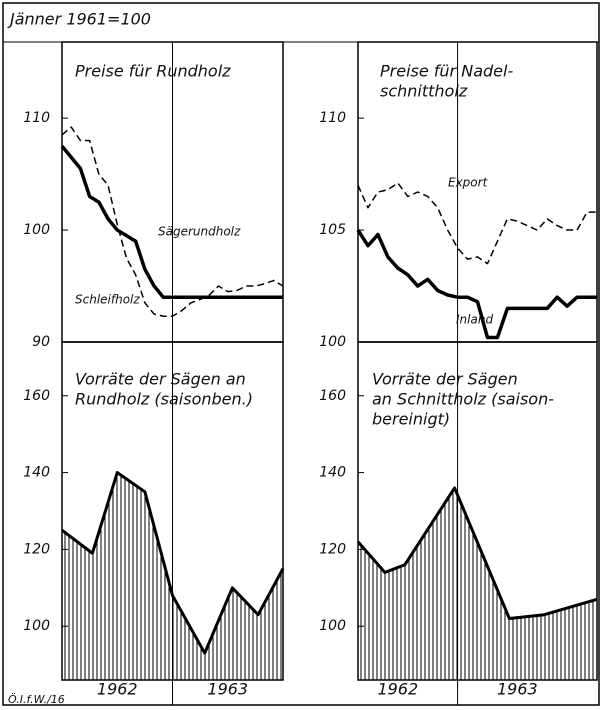  I want to click on footer: Ö.I.f.W./16, so click(36, 699).